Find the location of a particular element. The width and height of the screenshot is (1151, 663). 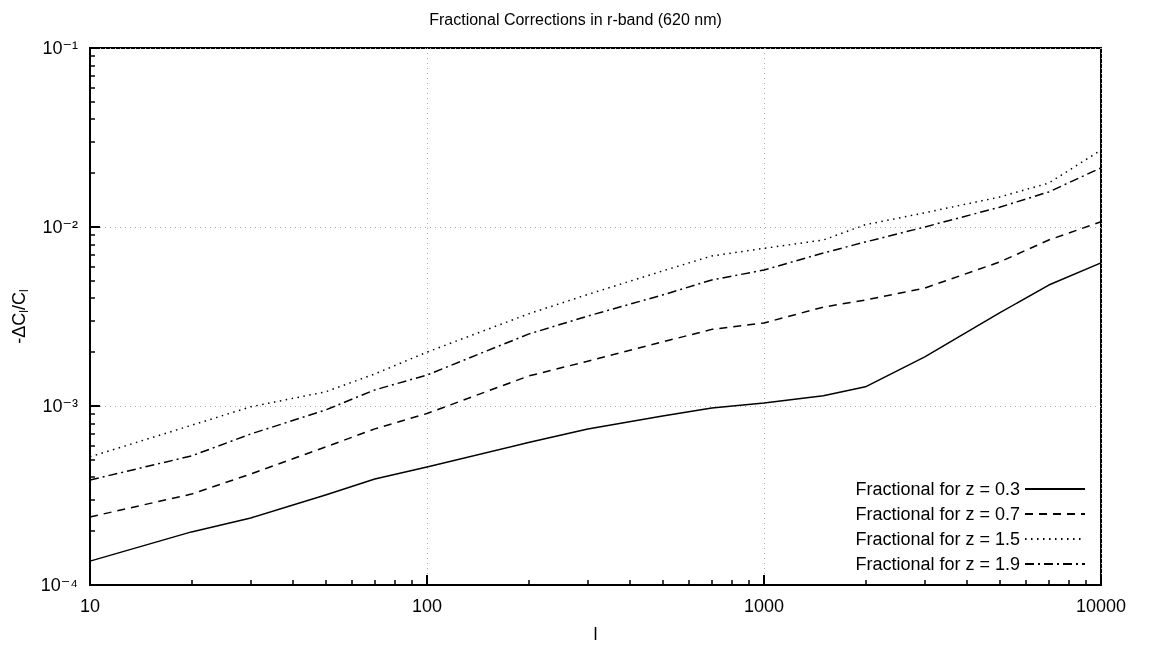

legend-label: Fractional for z = 1.9 is located at coordinates (937, 564).